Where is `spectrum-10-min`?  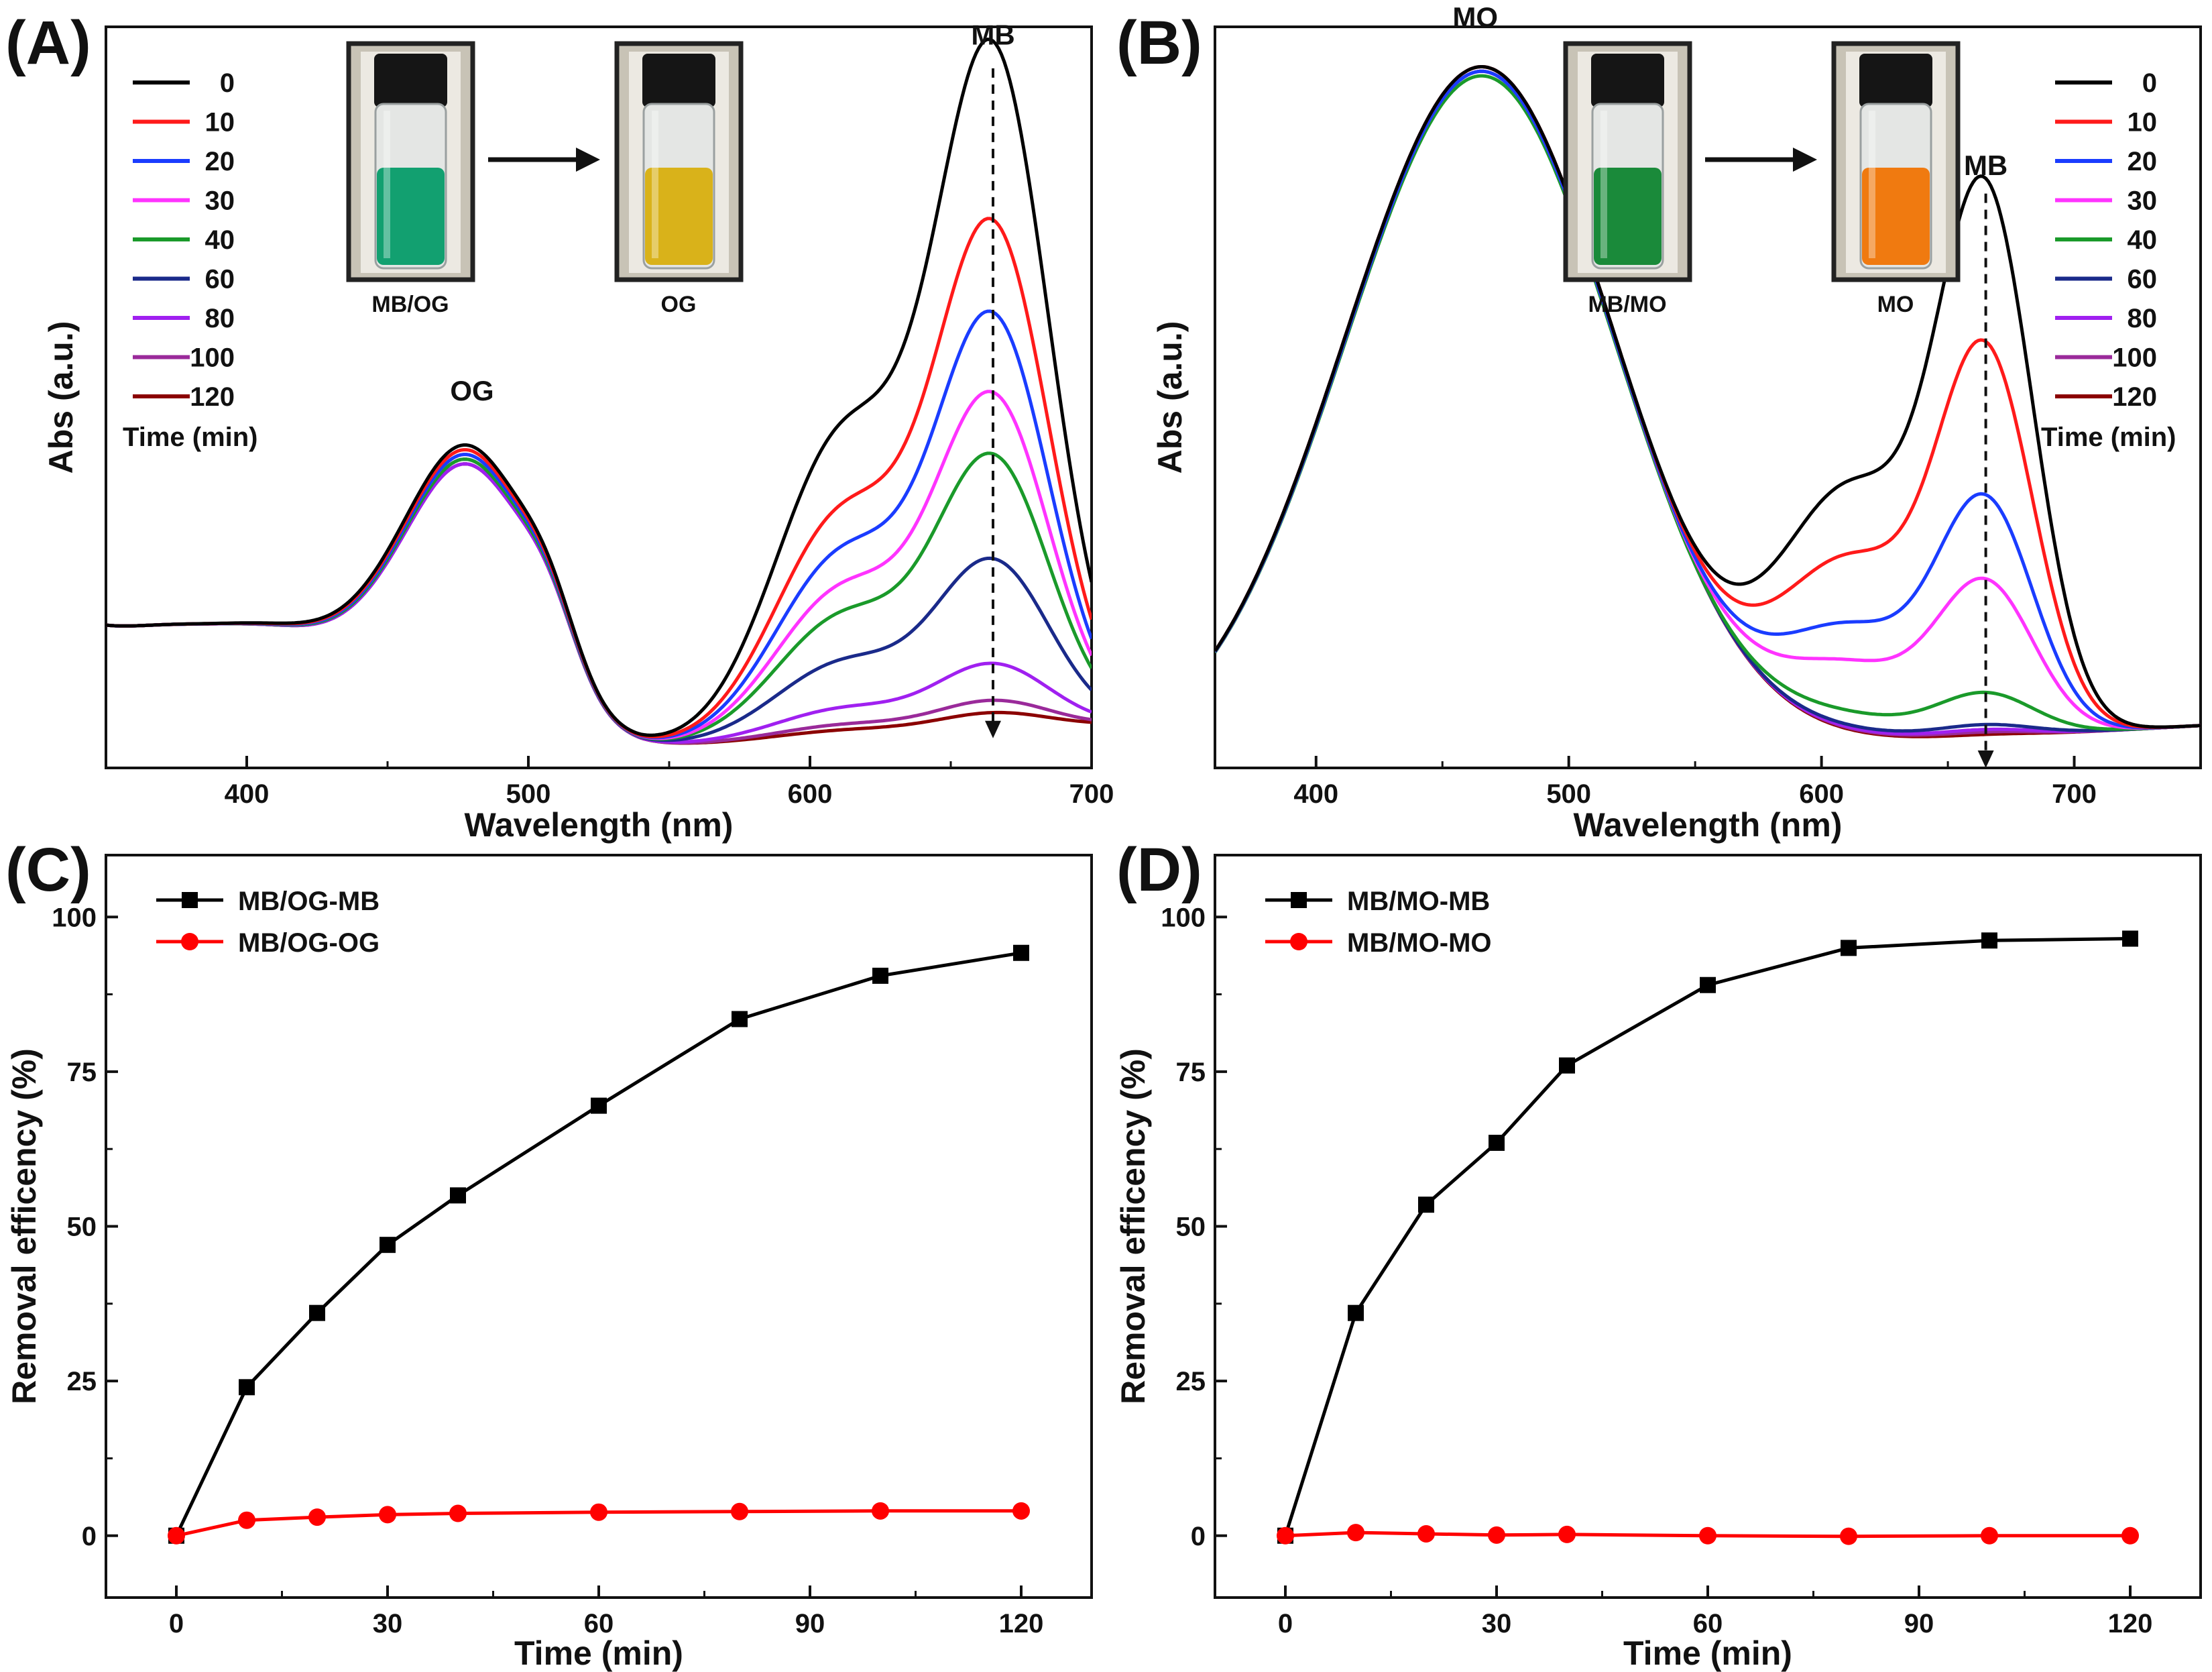
spectrum-10-min is located at coordinates (599, 477).